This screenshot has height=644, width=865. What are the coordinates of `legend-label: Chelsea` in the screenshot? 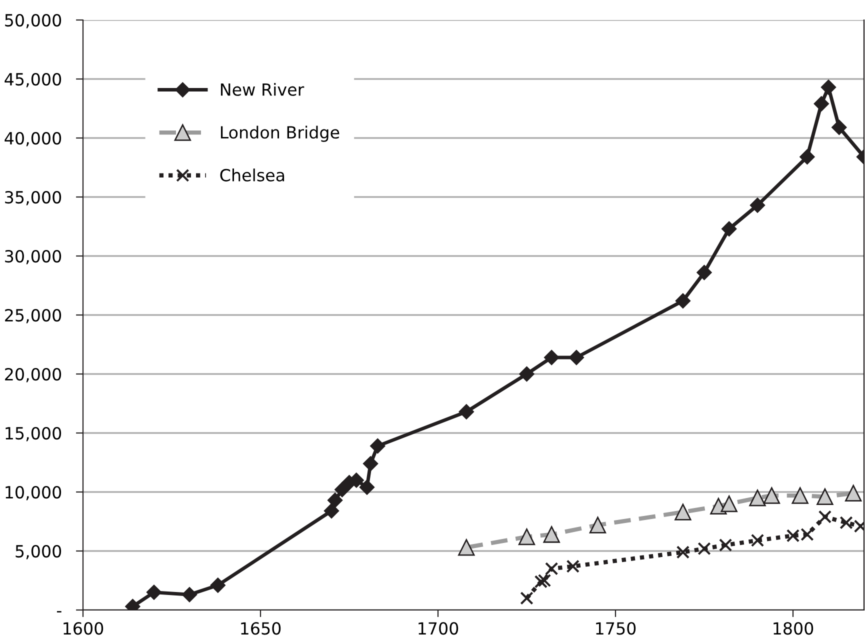 It's located at (252, 175).